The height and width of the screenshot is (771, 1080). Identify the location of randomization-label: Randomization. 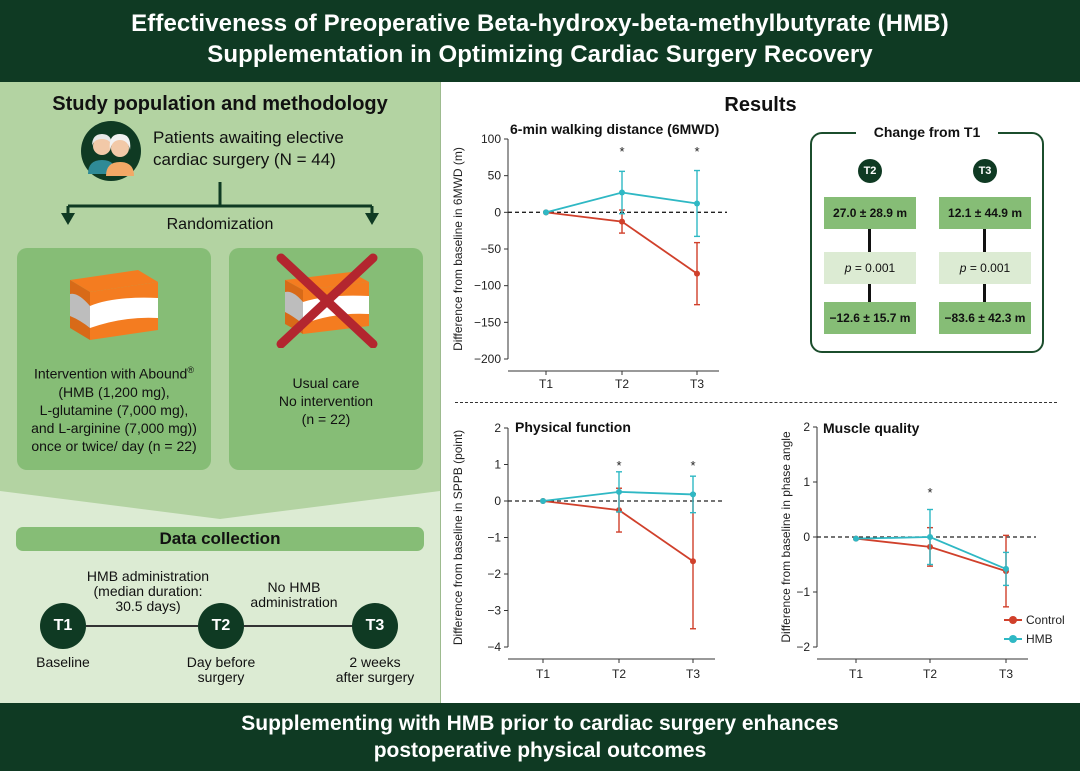
(220, 224).